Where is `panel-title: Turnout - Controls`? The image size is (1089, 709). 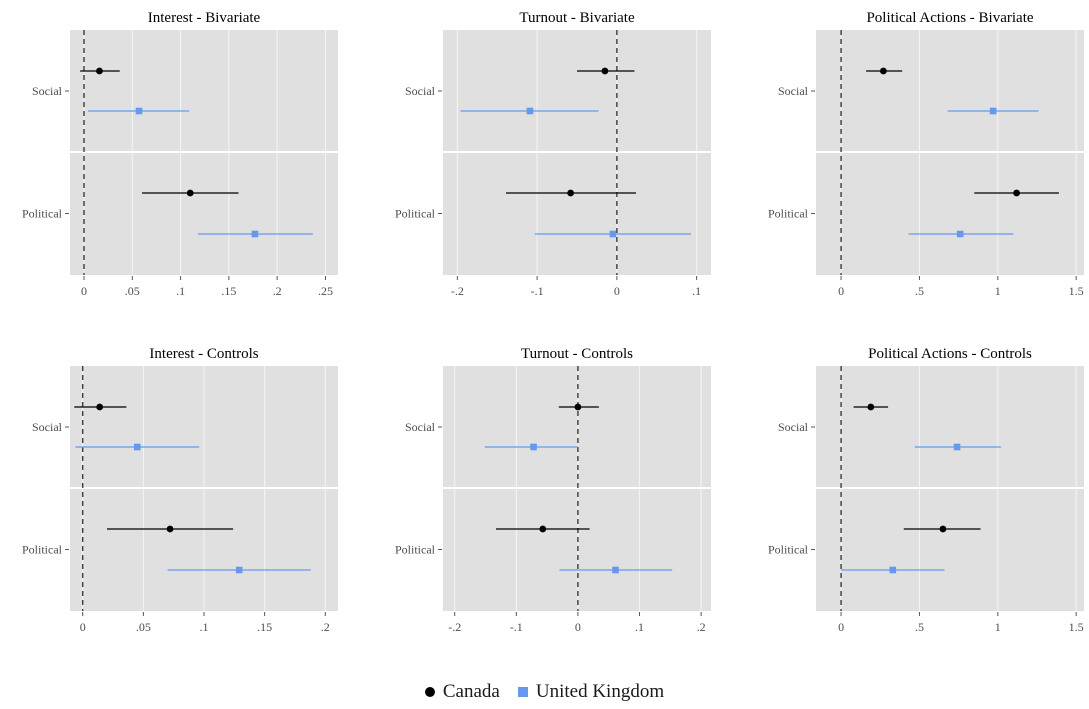 panel-title: Turnout - Controls is located at coordinates (577, 354).